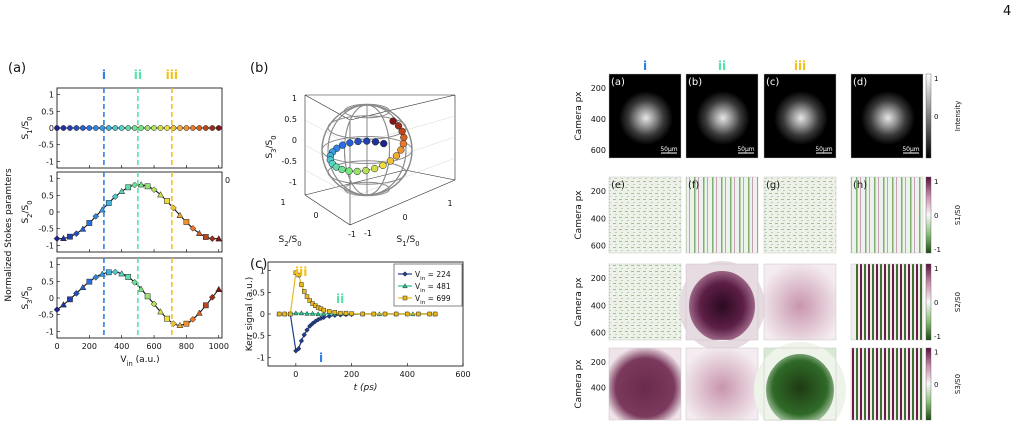 The image size is (1020, 421). Describe the element at coordinates (104, 75) in the screenshot. I see `marker-label-i: i` at that location.